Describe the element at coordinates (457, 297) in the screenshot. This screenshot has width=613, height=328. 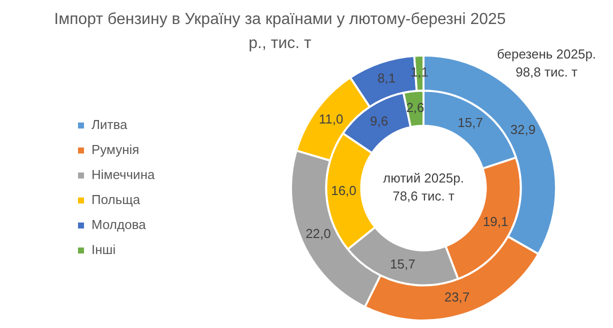
I see `data-label: 23,7` at that location.